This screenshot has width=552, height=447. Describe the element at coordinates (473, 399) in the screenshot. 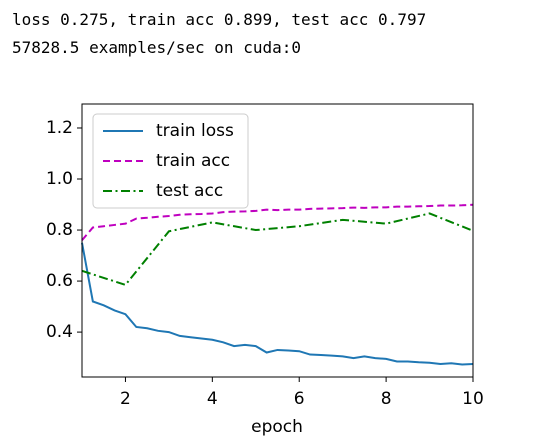

I see `x-tick-label: 10` at that location.